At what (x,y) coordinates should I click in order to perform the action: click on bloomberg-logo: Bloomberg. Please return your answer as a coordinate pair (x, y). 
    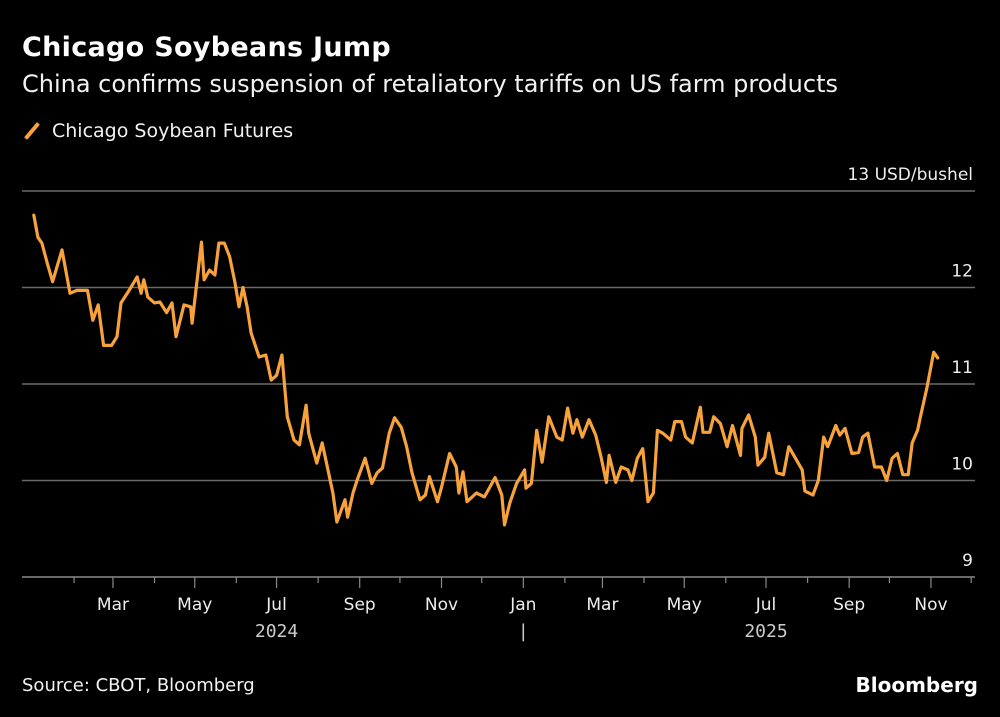
    Looking at the image, I should click on (916, 685).